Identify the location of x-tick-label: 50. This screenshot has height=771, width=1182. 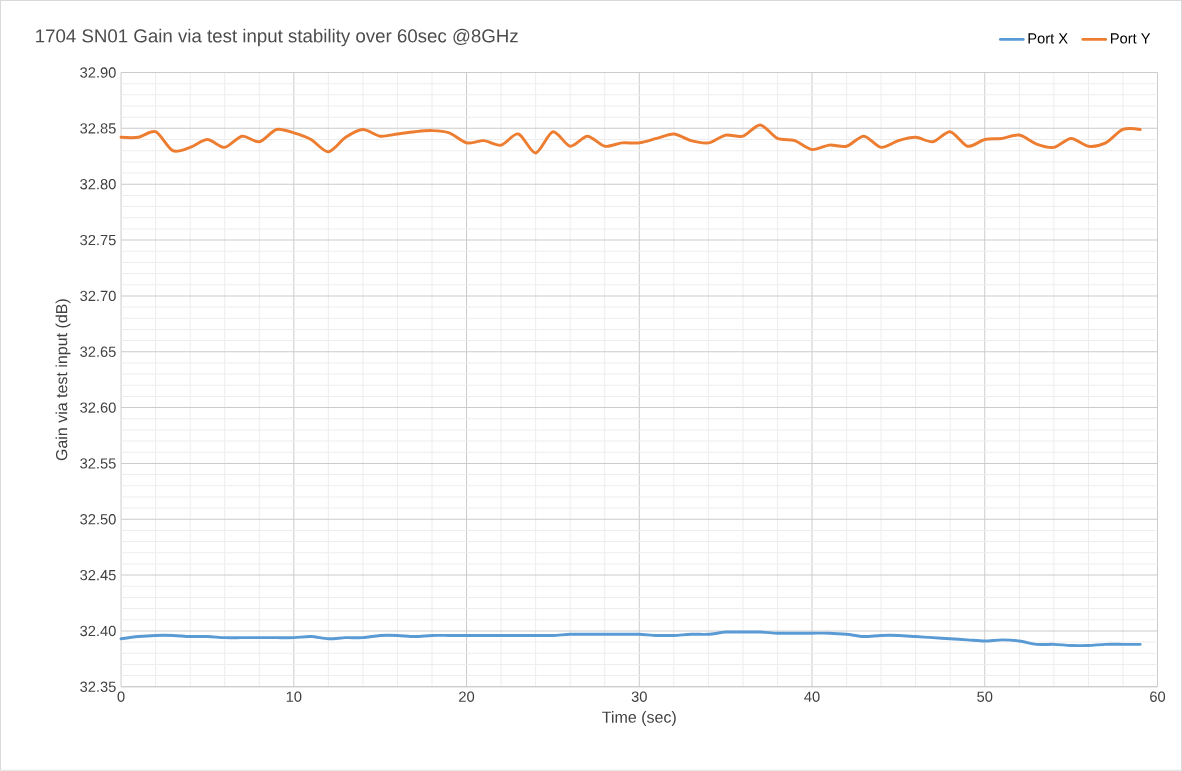
(985, 696).